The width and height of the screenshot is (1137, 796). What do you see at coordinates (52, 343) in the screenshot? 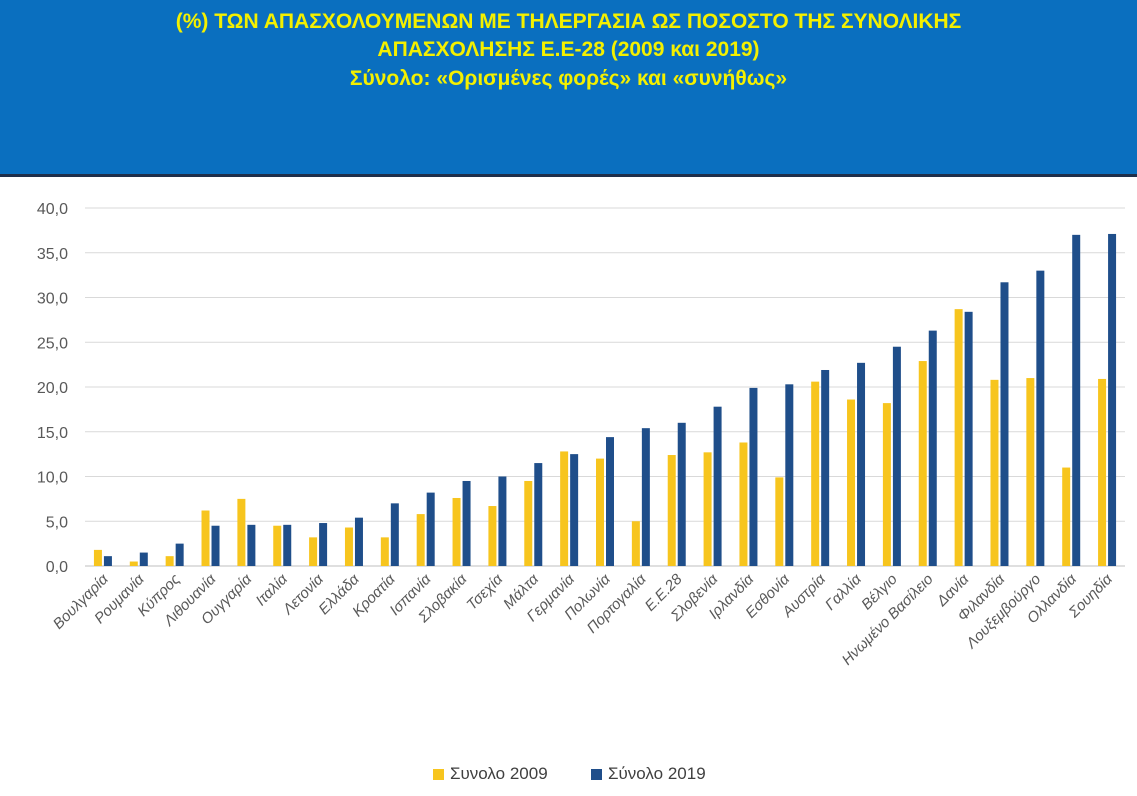
I see `y-tick-label: 25,0` at bounding box center [52, 343].